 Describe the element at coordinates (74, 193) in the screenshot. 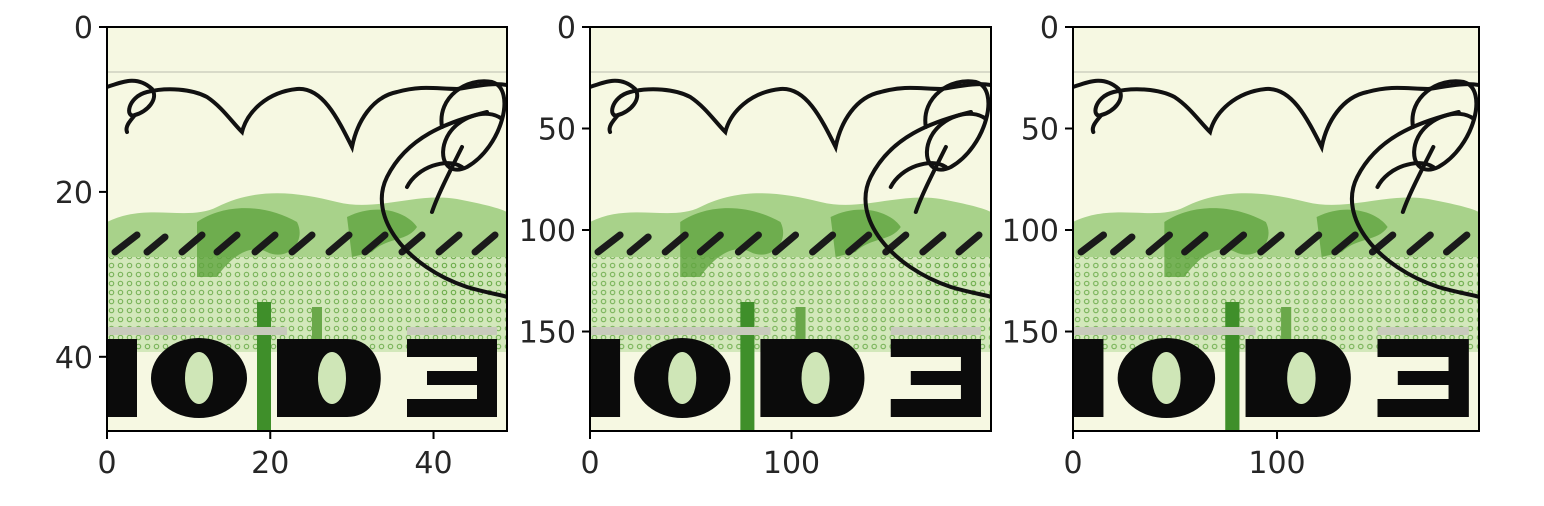

I see `y-tick-label-1-1: 20` at that location.